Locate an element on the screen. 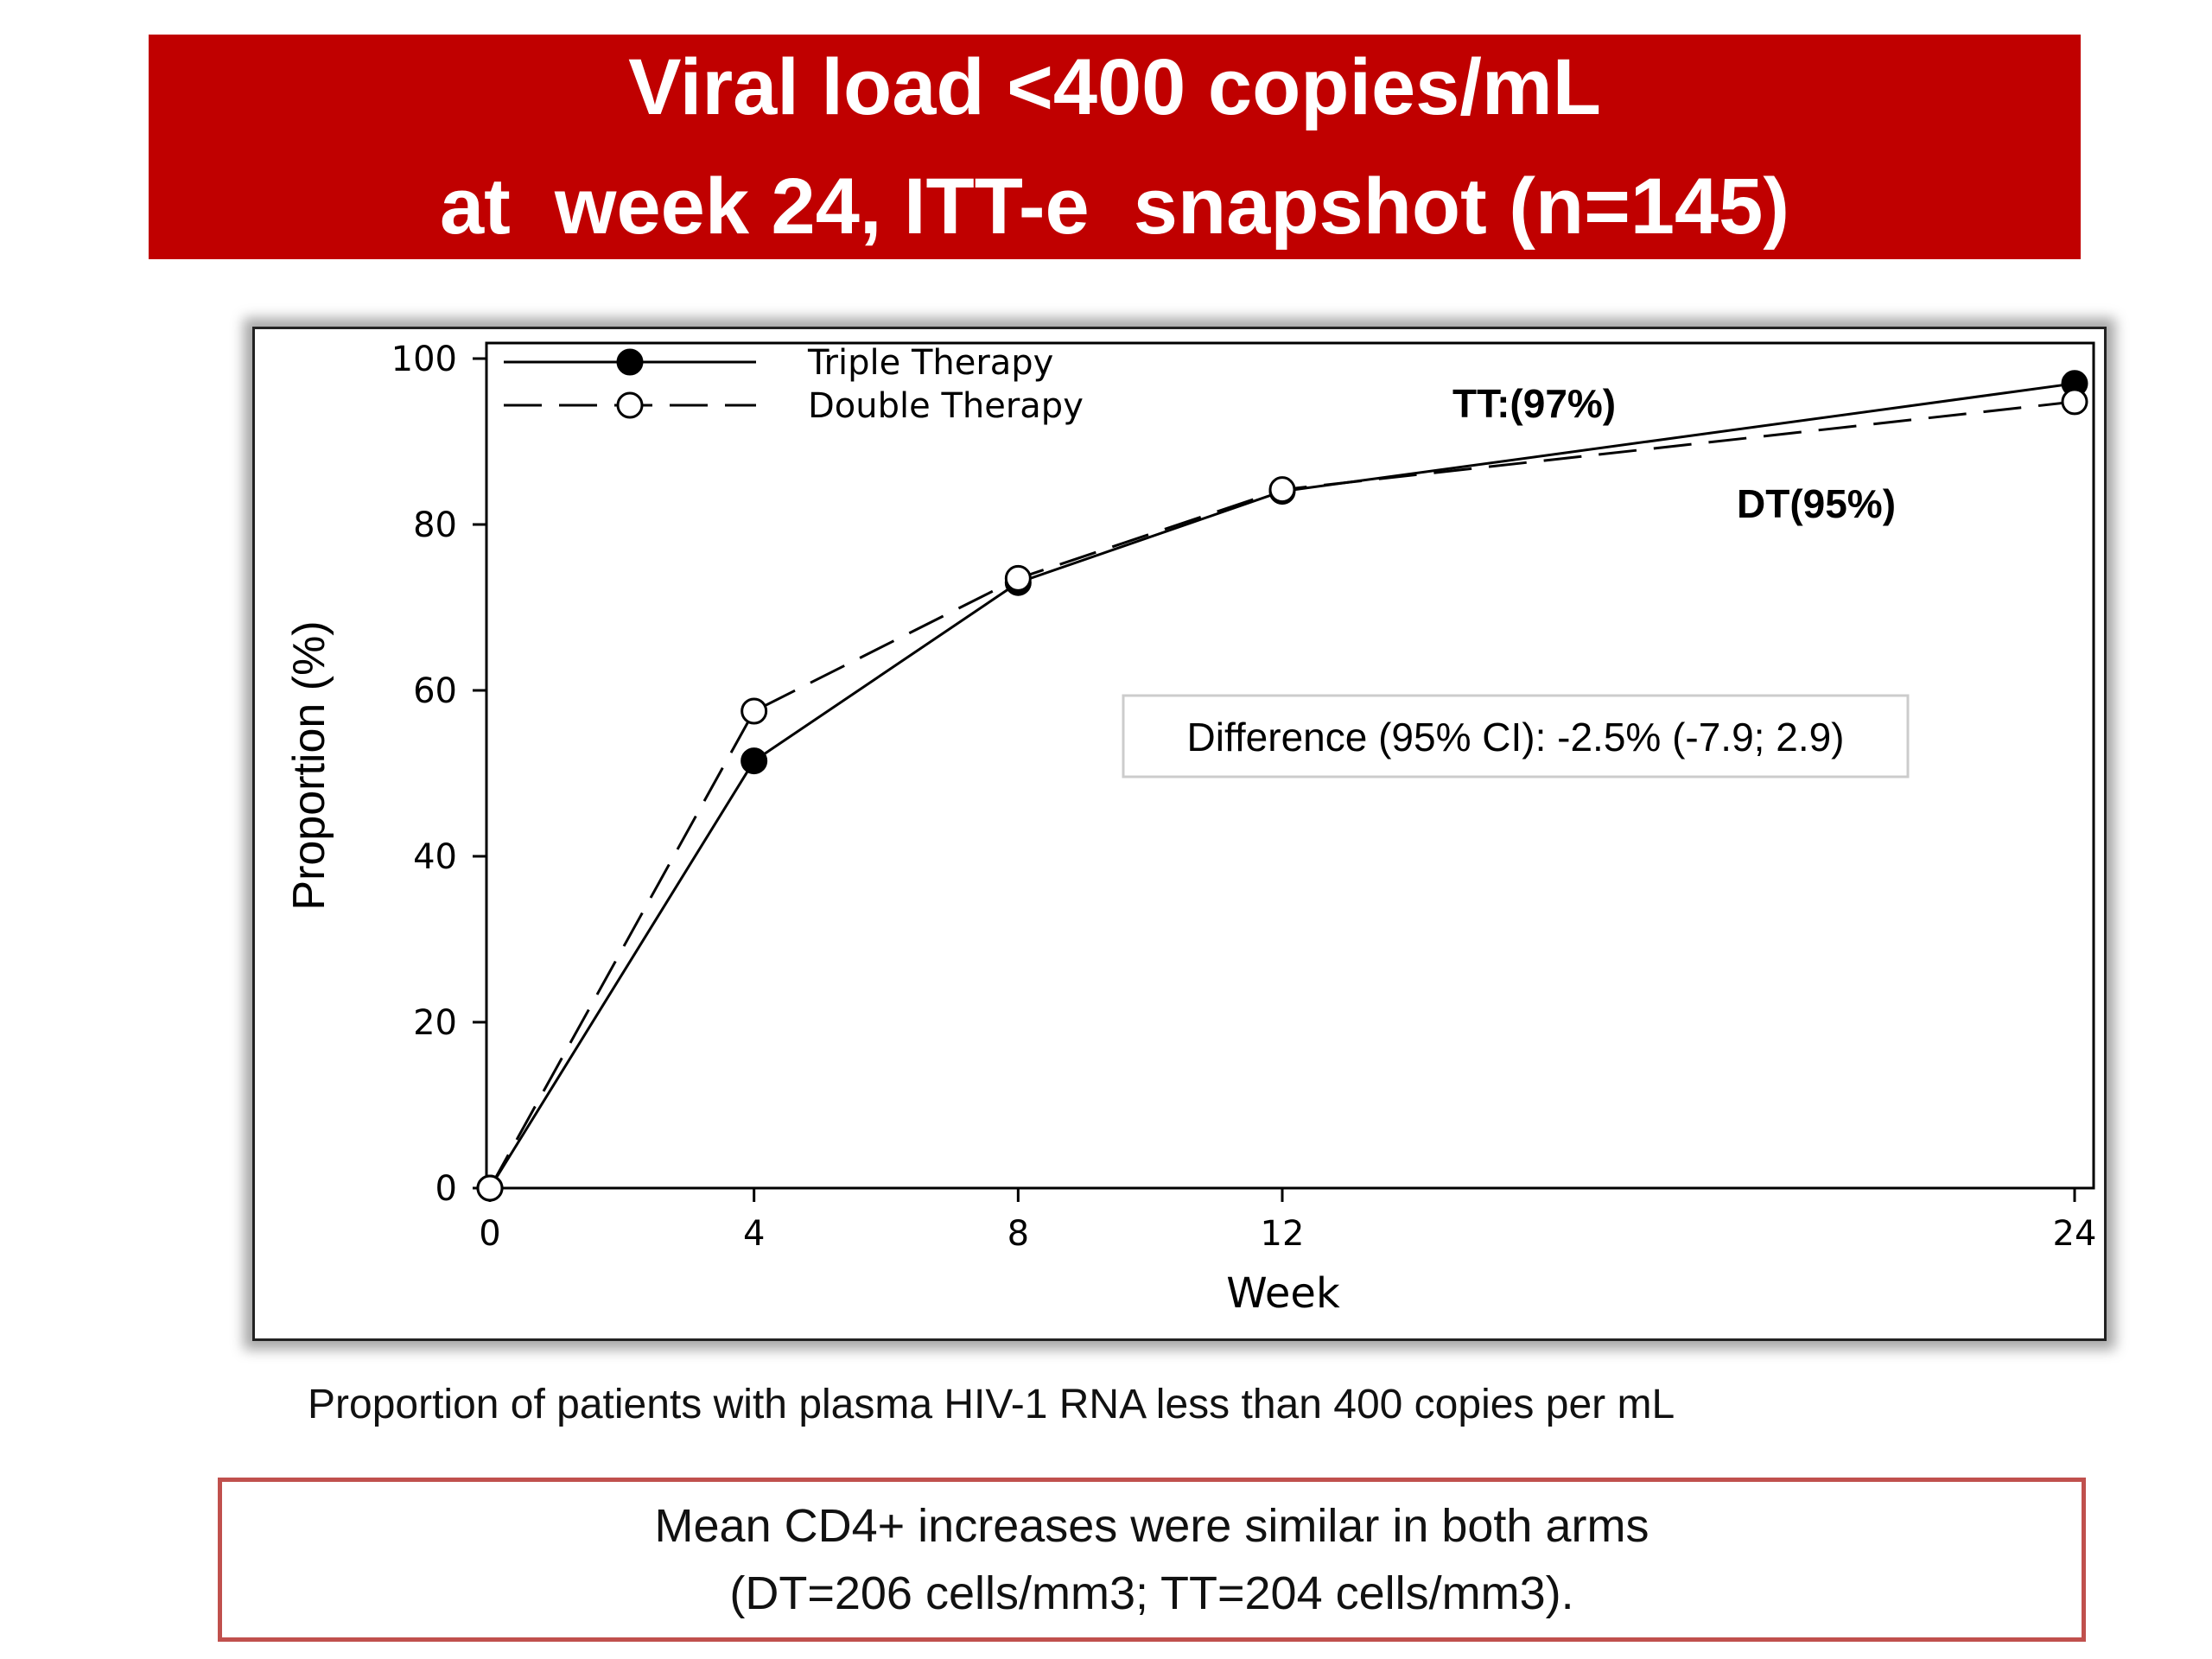 Image resolution: width=2212 pixels, height=1659 pixels. x-tick-label: 24 is located at coordinates (2075, 1234).